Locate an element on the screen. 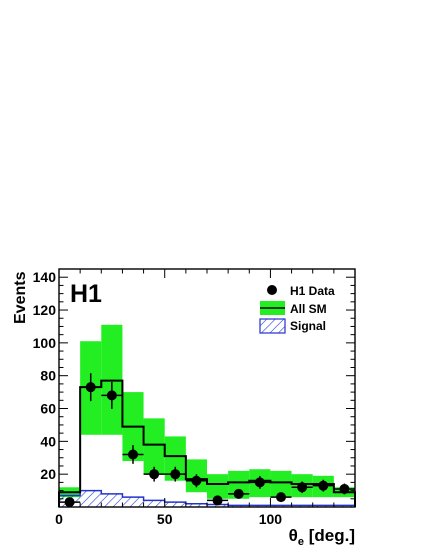 This screenshot has width=427, height=553. y-tick-label: 20 is located at coordinates (48, 474).